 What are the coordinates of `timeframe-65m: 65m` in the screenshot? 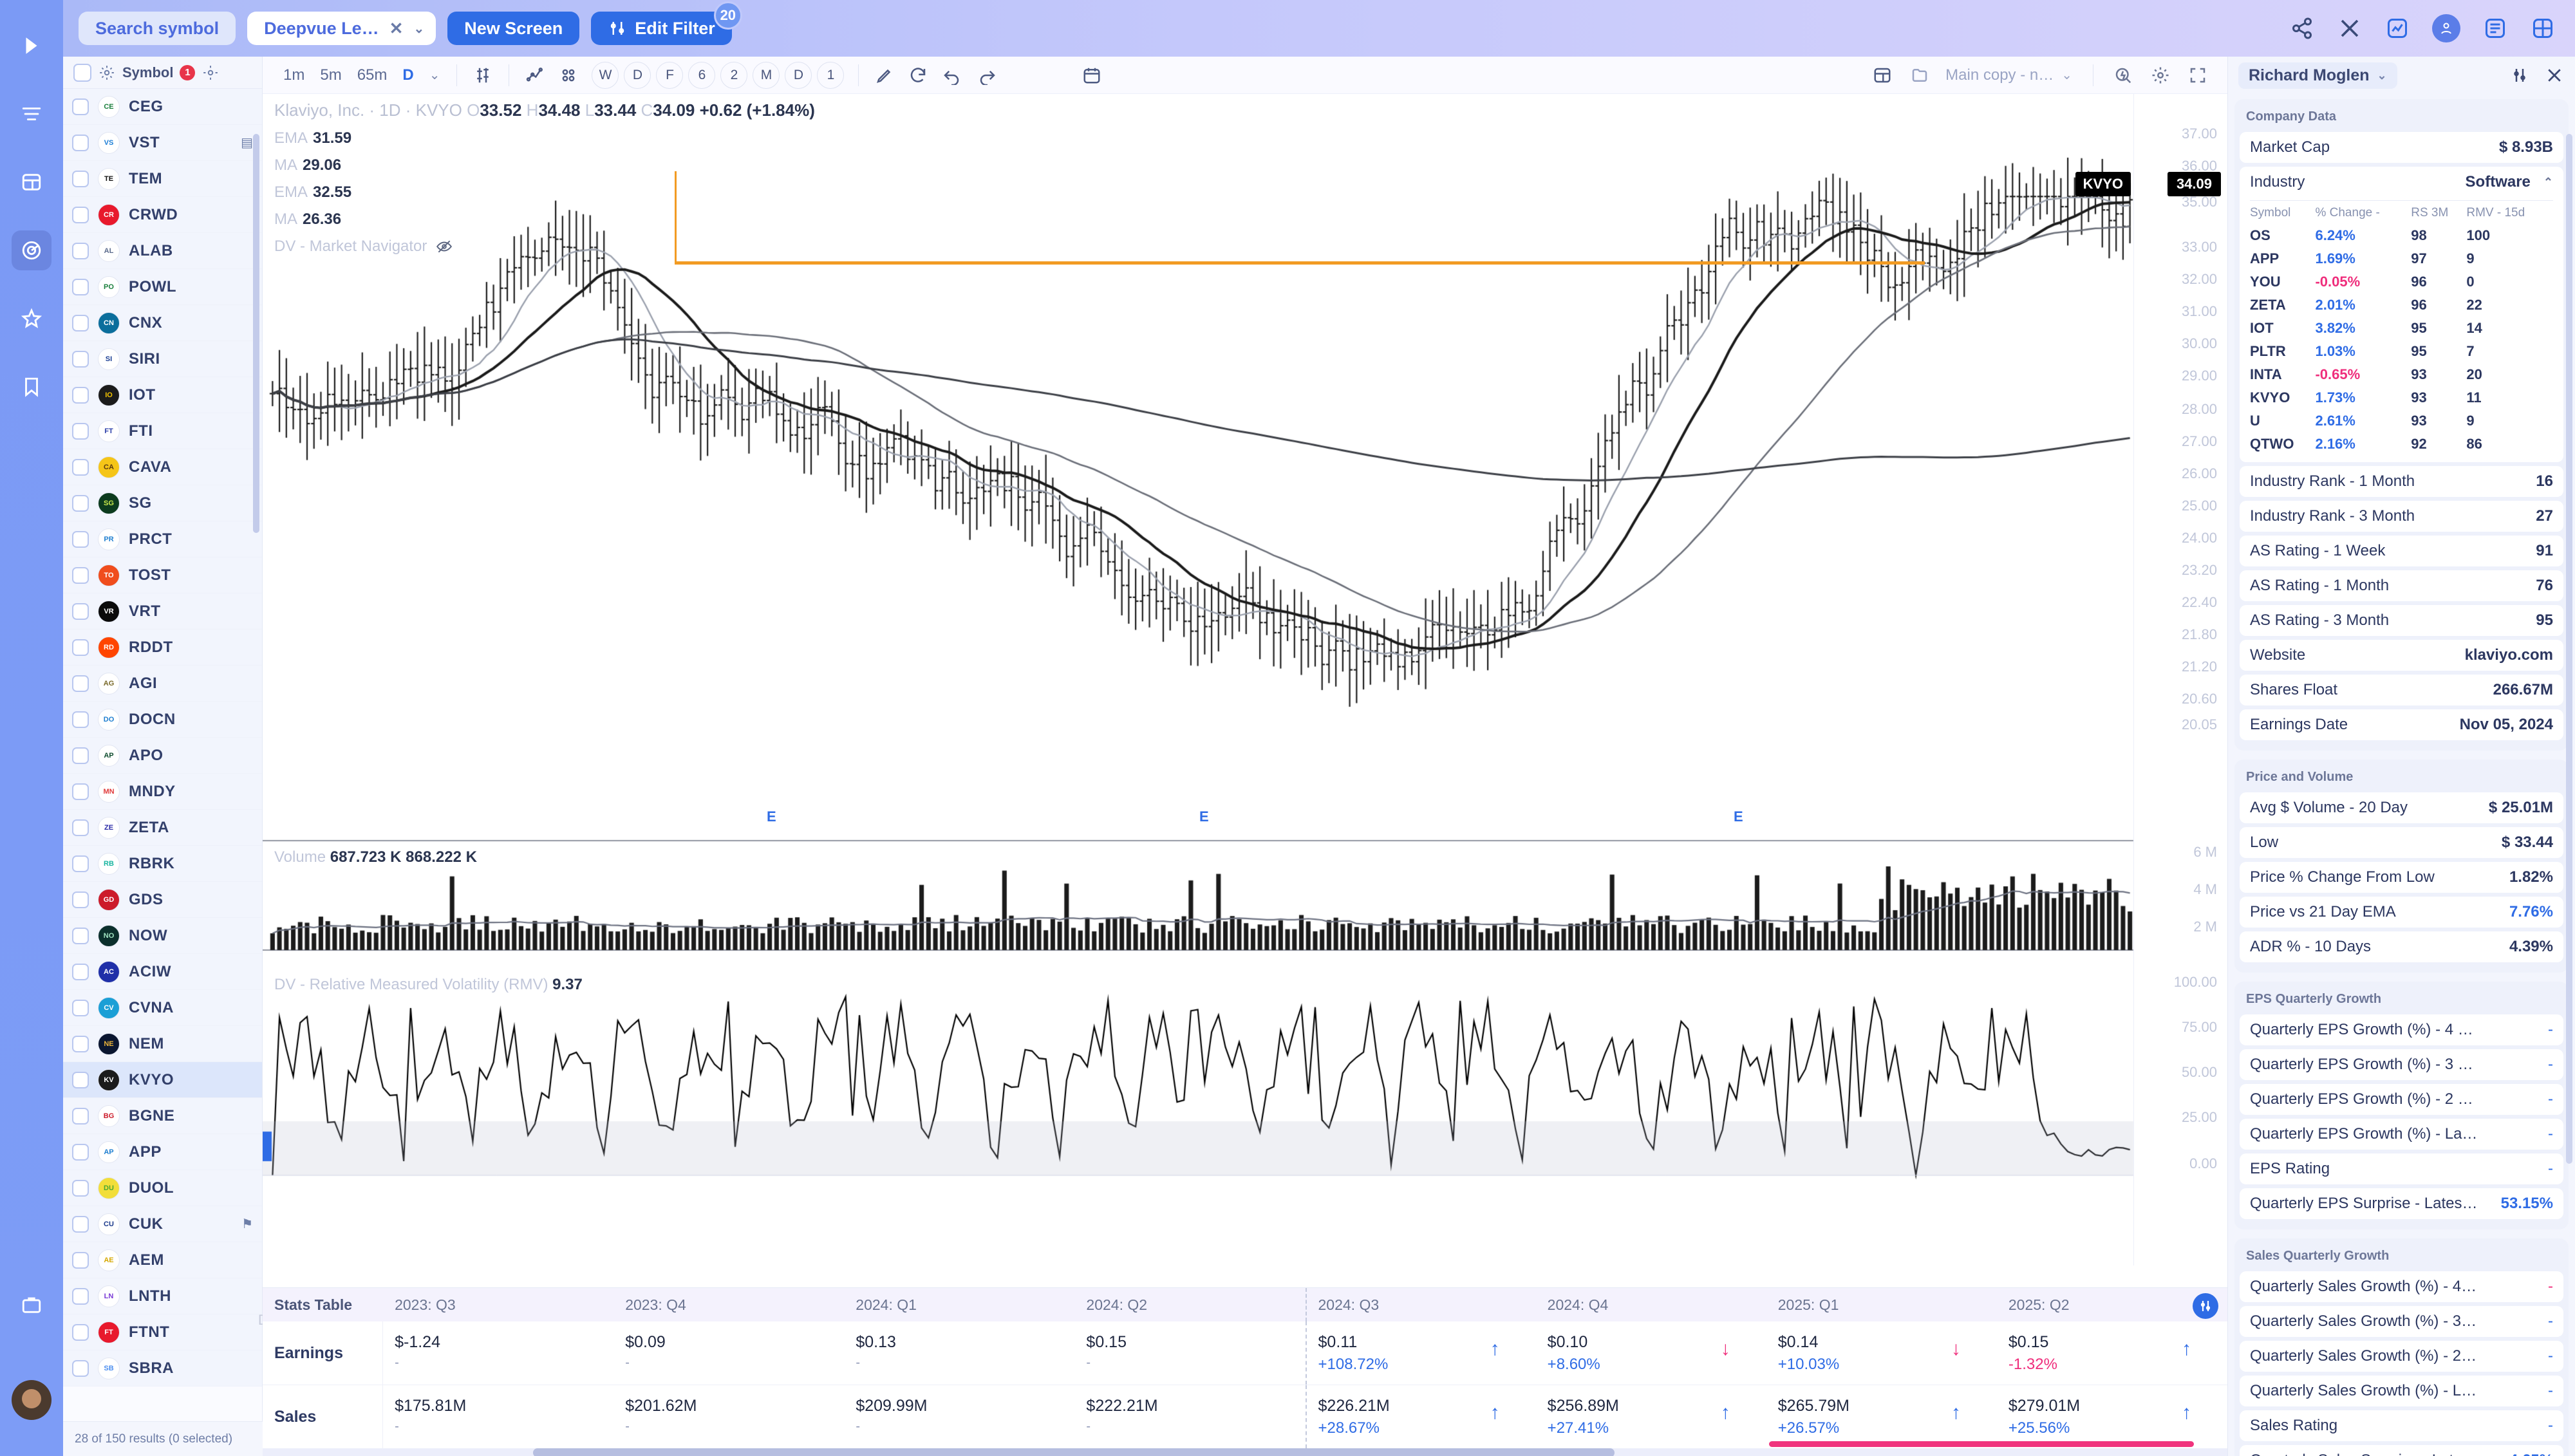 It's located at (372, 75).